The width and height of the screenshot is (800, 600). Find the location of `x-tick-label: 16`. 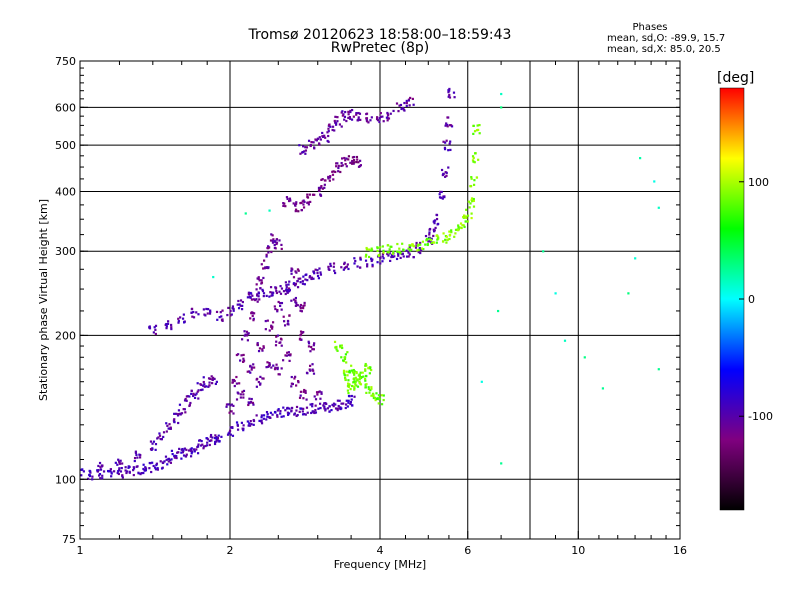

x-tick-label: 16 is located at coordinates (680, 550).